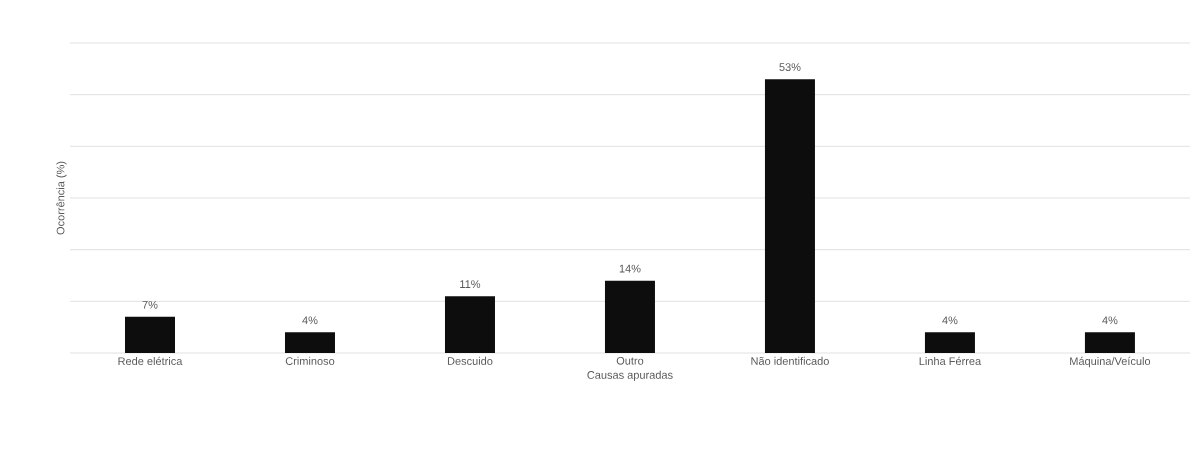 This screenshot has height=450, width=1198. Describe the element at coordinates (310, 360) in the screenshot. I see `x-tick-label: Criminoso` at that location.